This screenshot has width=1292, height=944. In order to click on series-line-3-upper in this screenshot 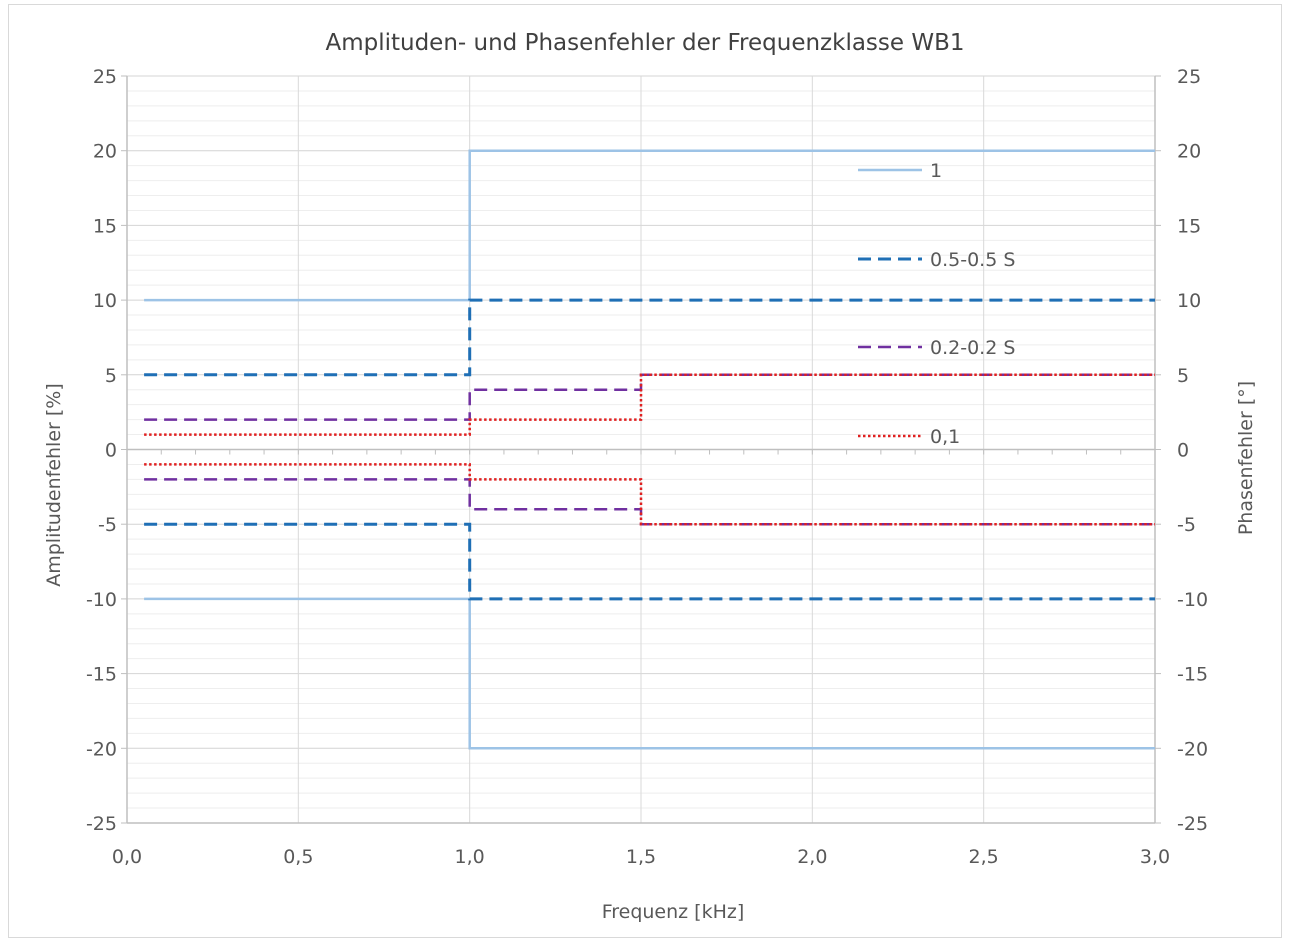, I will do `click(649, 397)`.